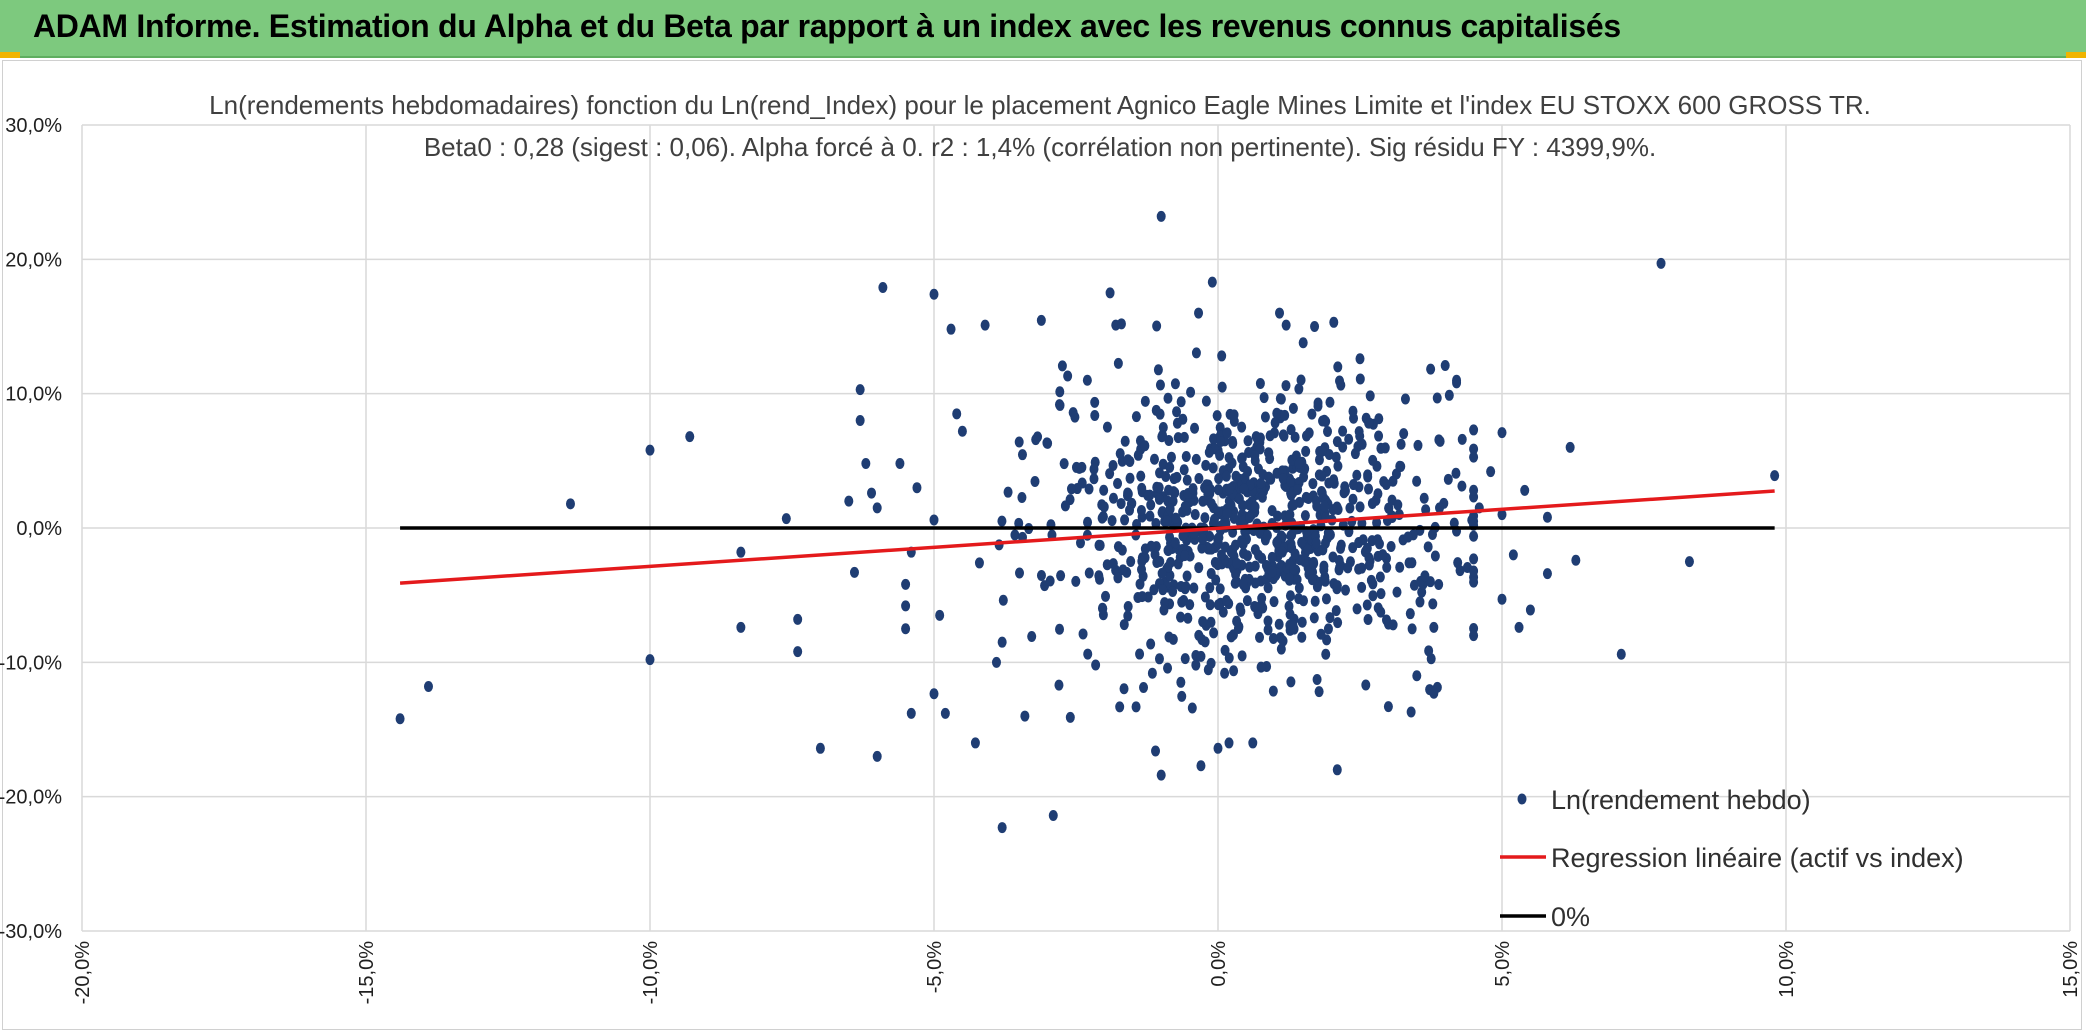  What do you see at coordinates (33, 395) in the screenshot?
I see `y-tick-label: 10,0%` at bounding box center [33, 395].